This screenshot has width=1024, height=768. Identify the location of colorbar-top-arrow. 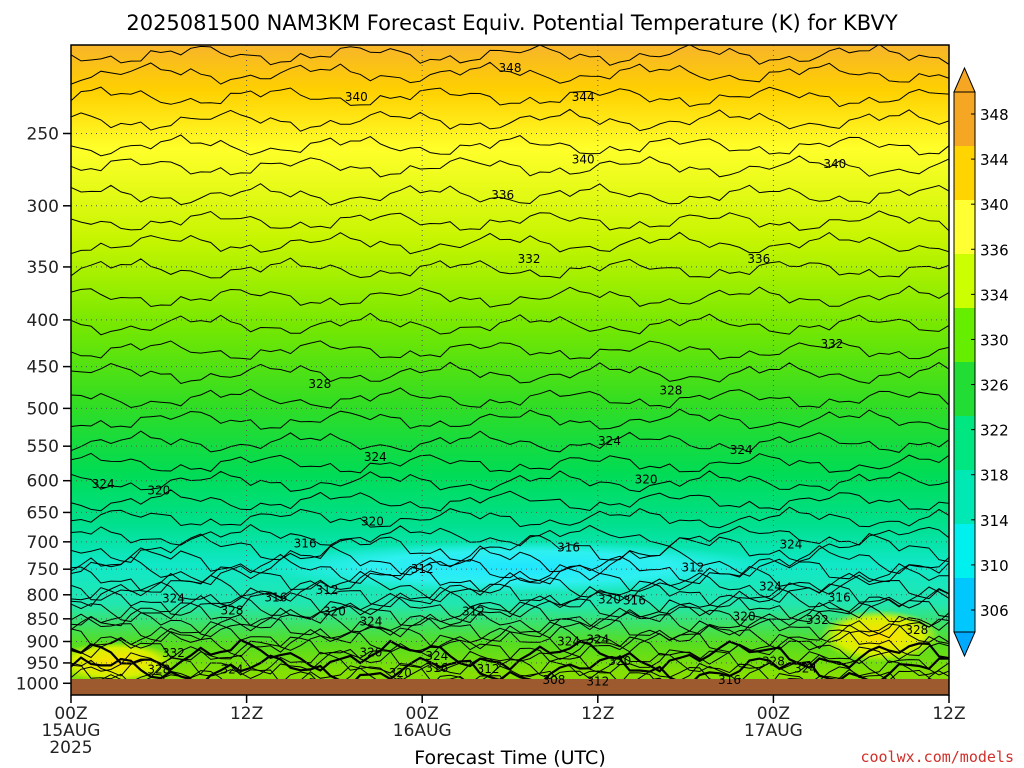
(964, 79).